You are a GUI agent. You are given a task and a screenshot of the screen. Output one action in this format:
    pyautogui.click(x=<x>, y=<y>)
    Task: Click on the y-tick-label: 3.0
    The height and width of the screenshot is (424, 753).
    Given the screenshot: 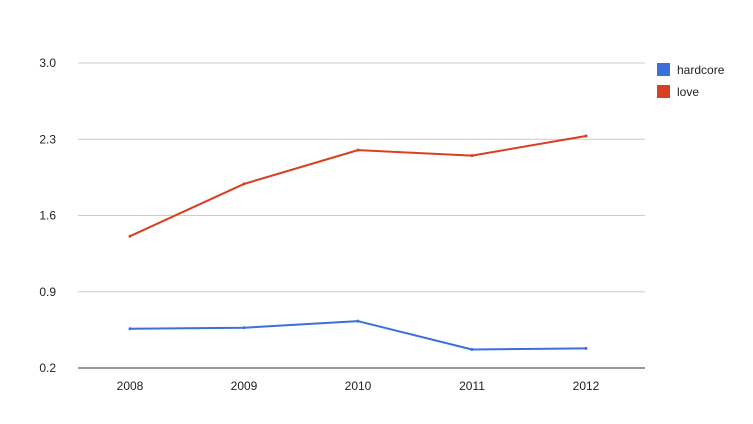 What is the action you would take?
    pyautogui.click(x=47, y=63)
    